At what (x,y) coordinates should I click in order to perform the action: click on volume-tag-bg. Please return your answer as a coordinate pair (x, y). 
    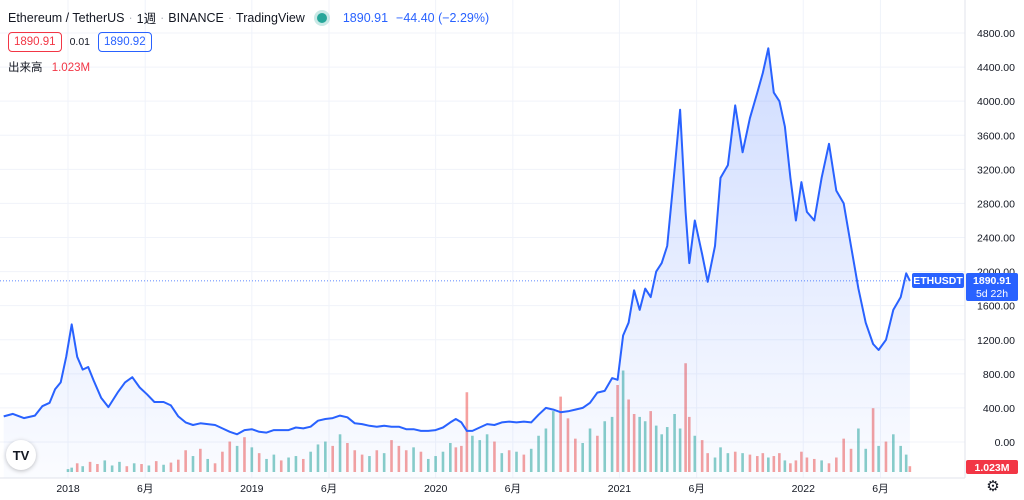
    Looking at the image, I should click on (992, 467).